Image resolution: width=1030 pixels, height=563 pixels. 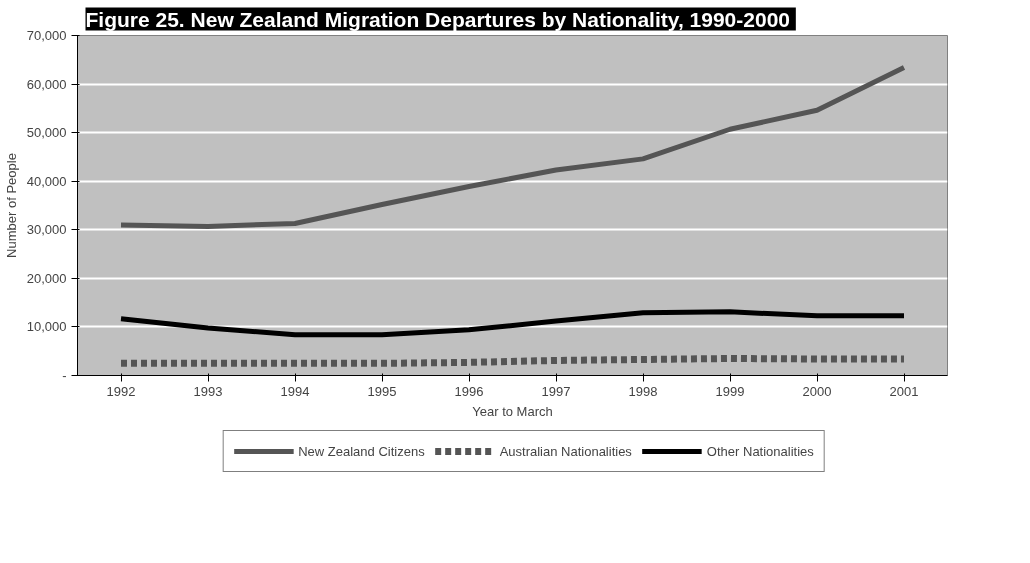 I want to click on y-tick-label: 60,000, so click(x=46, y=84).